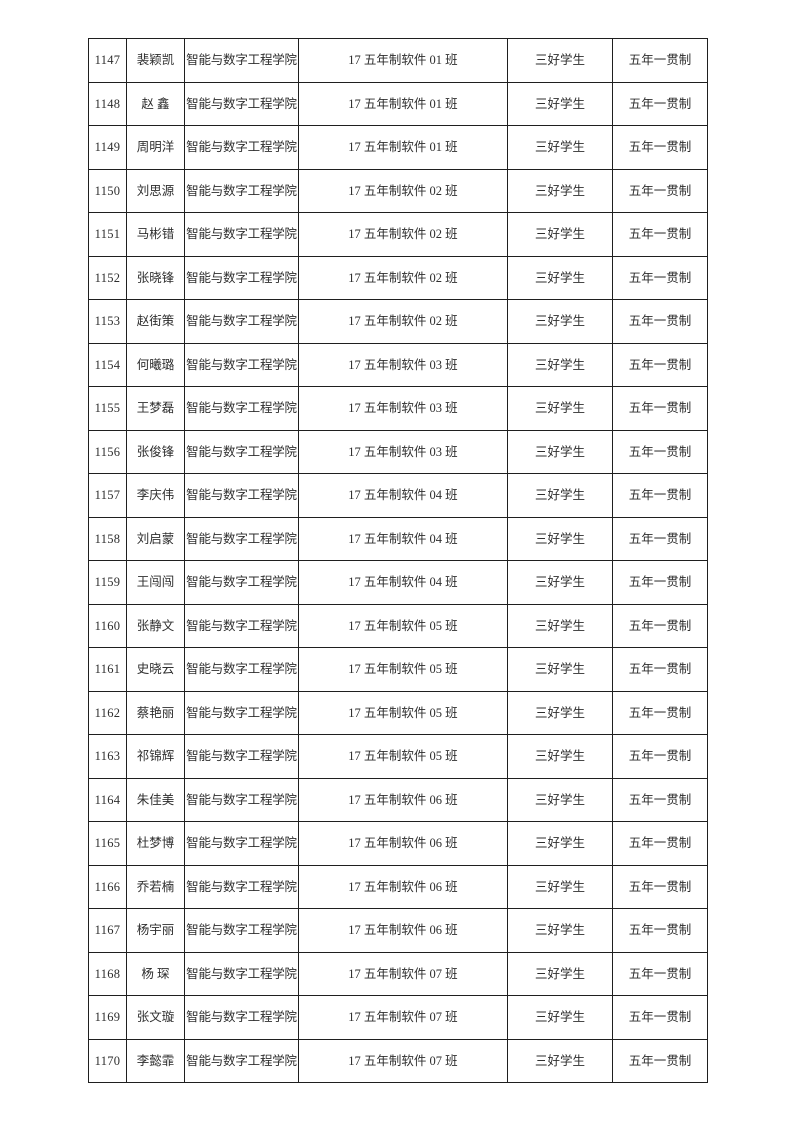 The height and width of the screenshot is (1122, 793). What do you see at coordinates (107, 147) in the screenshot?
I see `cell-serial-number: 1149` at bounding box center [107, 147].